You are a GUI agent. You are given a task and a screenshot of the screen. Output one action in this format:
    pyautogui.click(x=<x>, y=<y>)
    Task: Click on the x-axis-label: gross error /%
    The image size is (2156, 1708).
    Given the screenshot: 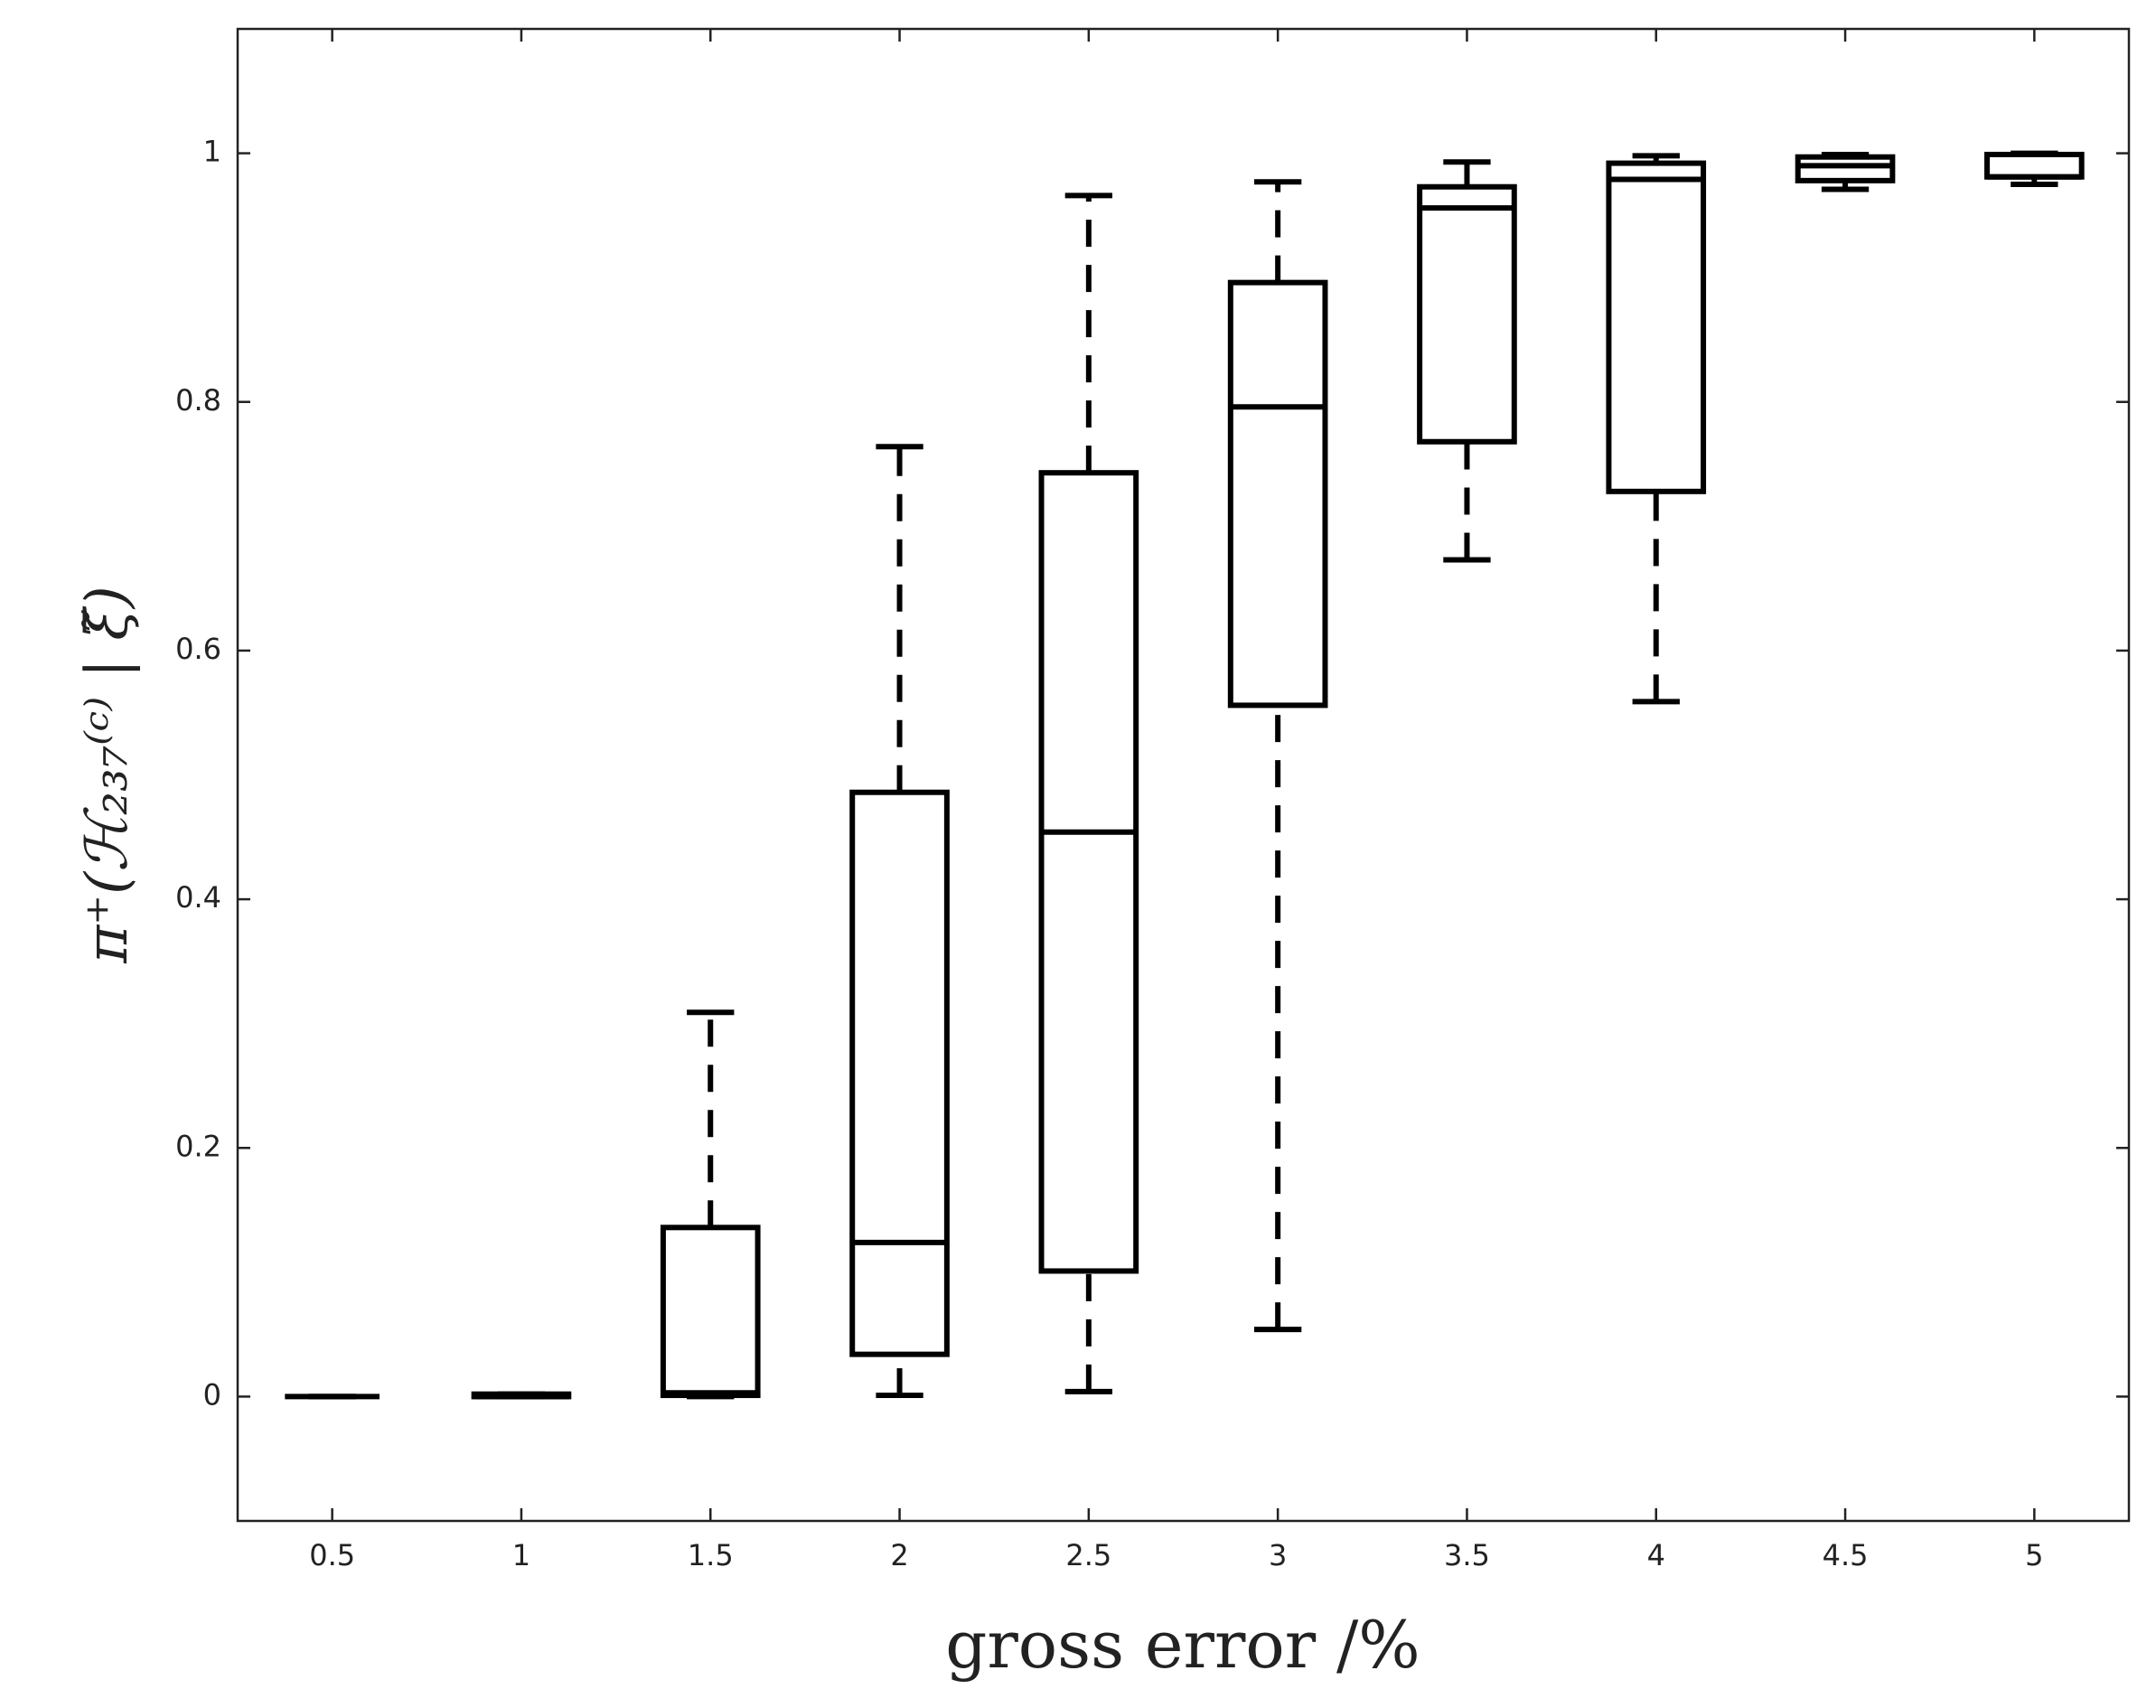 What is the action you would take?
    pyautogui.click(x=1182, y=1645)
    